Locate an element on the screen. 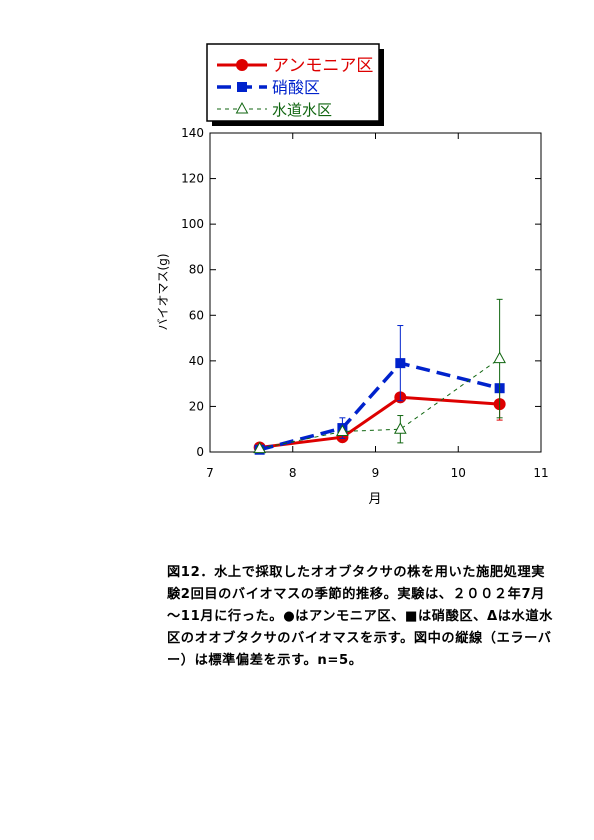 The width and height of the screenshot is (594, 840). y-tick-label: 120 is located at coordinates (192, 179).